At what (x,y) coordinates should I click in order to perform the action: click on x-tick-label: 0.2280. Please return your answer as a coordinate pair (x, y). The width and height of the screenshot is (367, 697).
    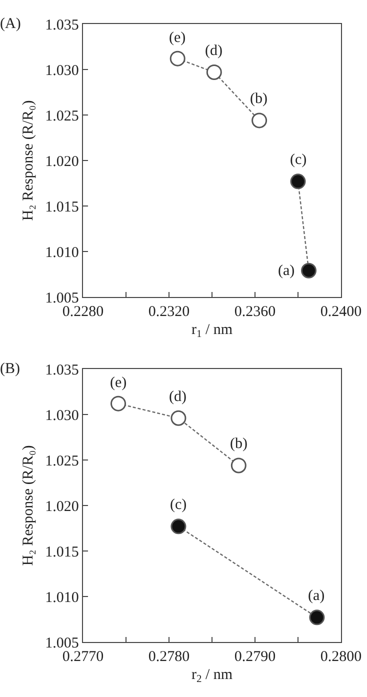
    Looking at the image, I should click on (83, 312).